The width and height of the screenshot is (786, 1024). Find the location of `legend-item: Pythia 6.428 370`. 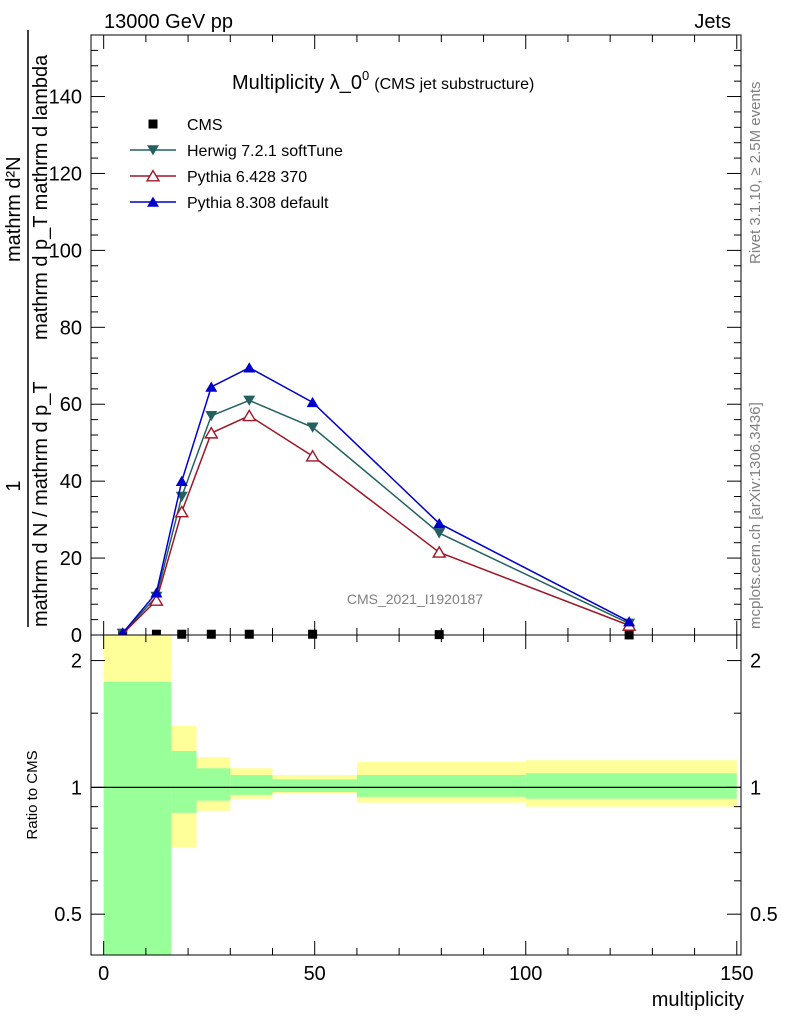

legend-item: Pythia 6.428 370 is located at coordinates (218, 177).